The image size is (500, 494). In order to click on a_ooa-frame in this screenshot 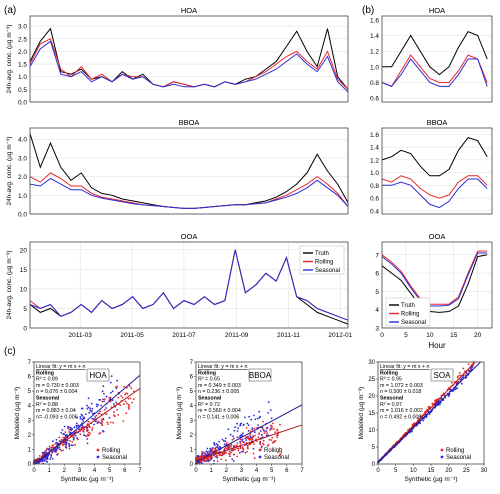, I will do `click(189, 285)`.